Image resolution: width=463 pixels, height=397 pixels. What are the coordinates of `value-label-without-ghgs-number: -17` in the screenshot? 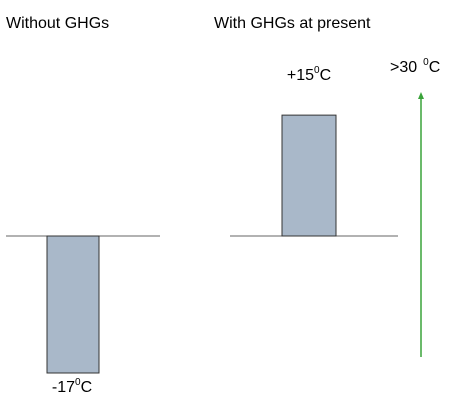 It's located at (63, 387).